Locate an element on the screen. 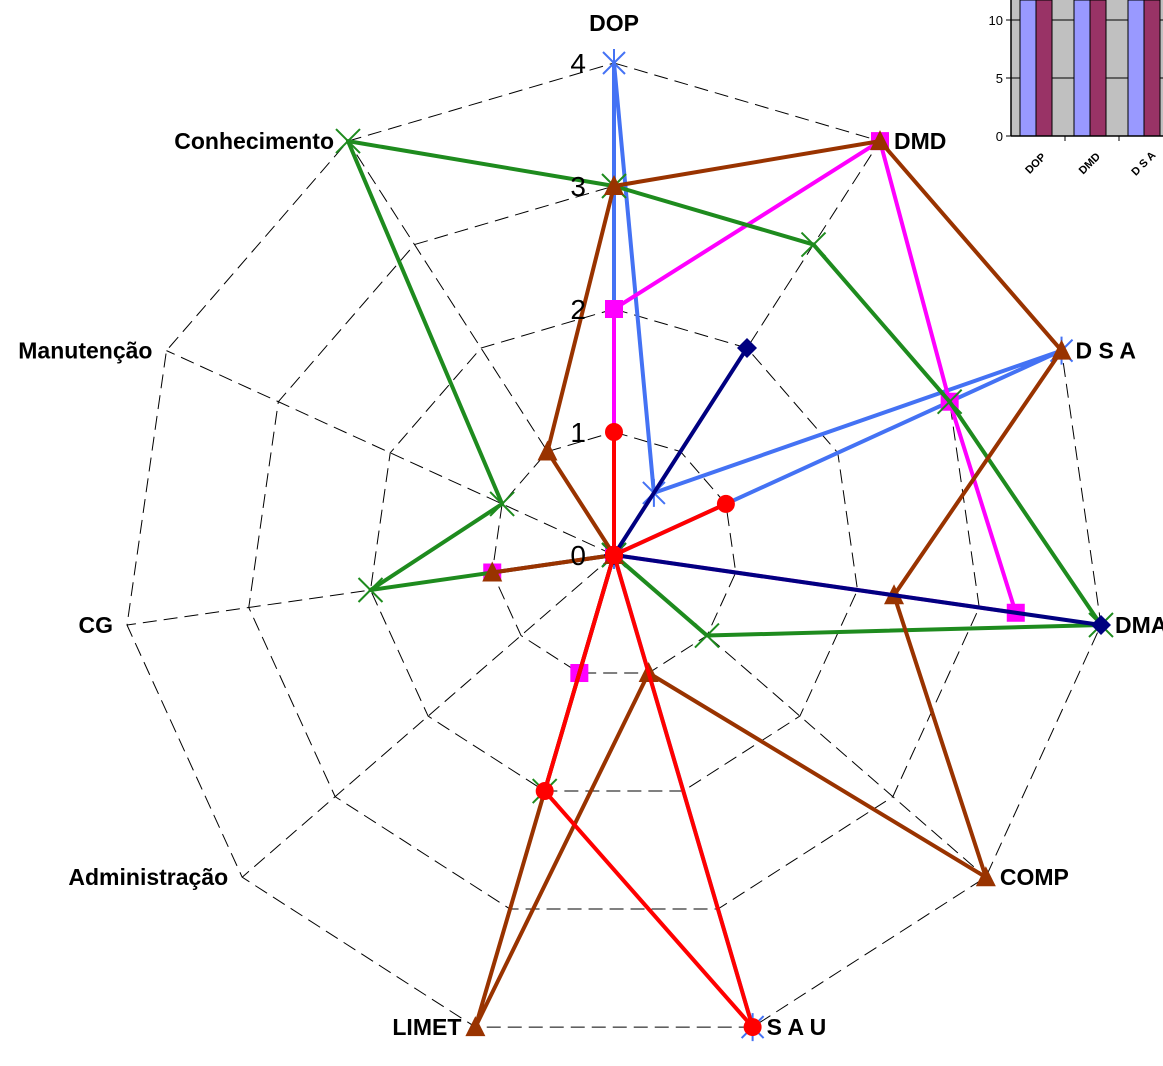 The image size is (1163, 1066). series-2-point-dop is located at coordinates (614, 309).